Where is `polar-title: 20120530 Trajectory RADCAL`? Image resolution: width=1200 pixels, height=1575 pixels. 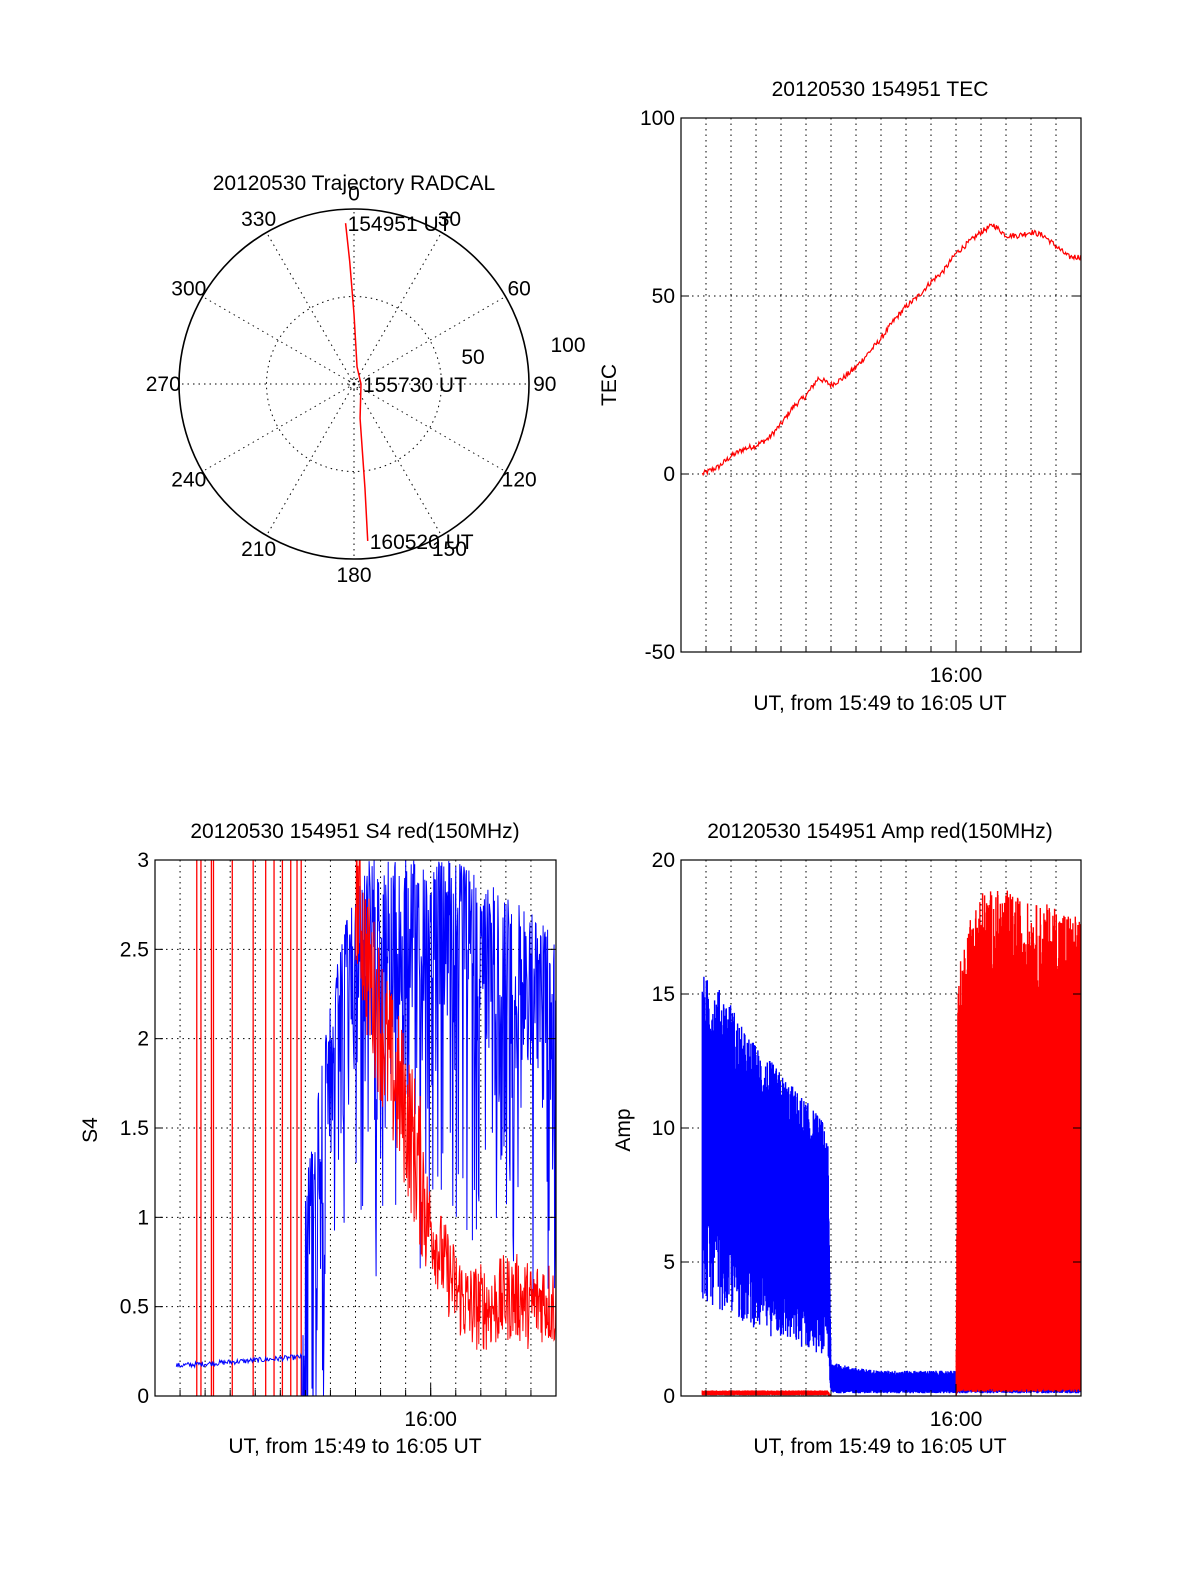
polar-title: 20120530 Trajectory RADCAL is located at coordinates (354, 183).